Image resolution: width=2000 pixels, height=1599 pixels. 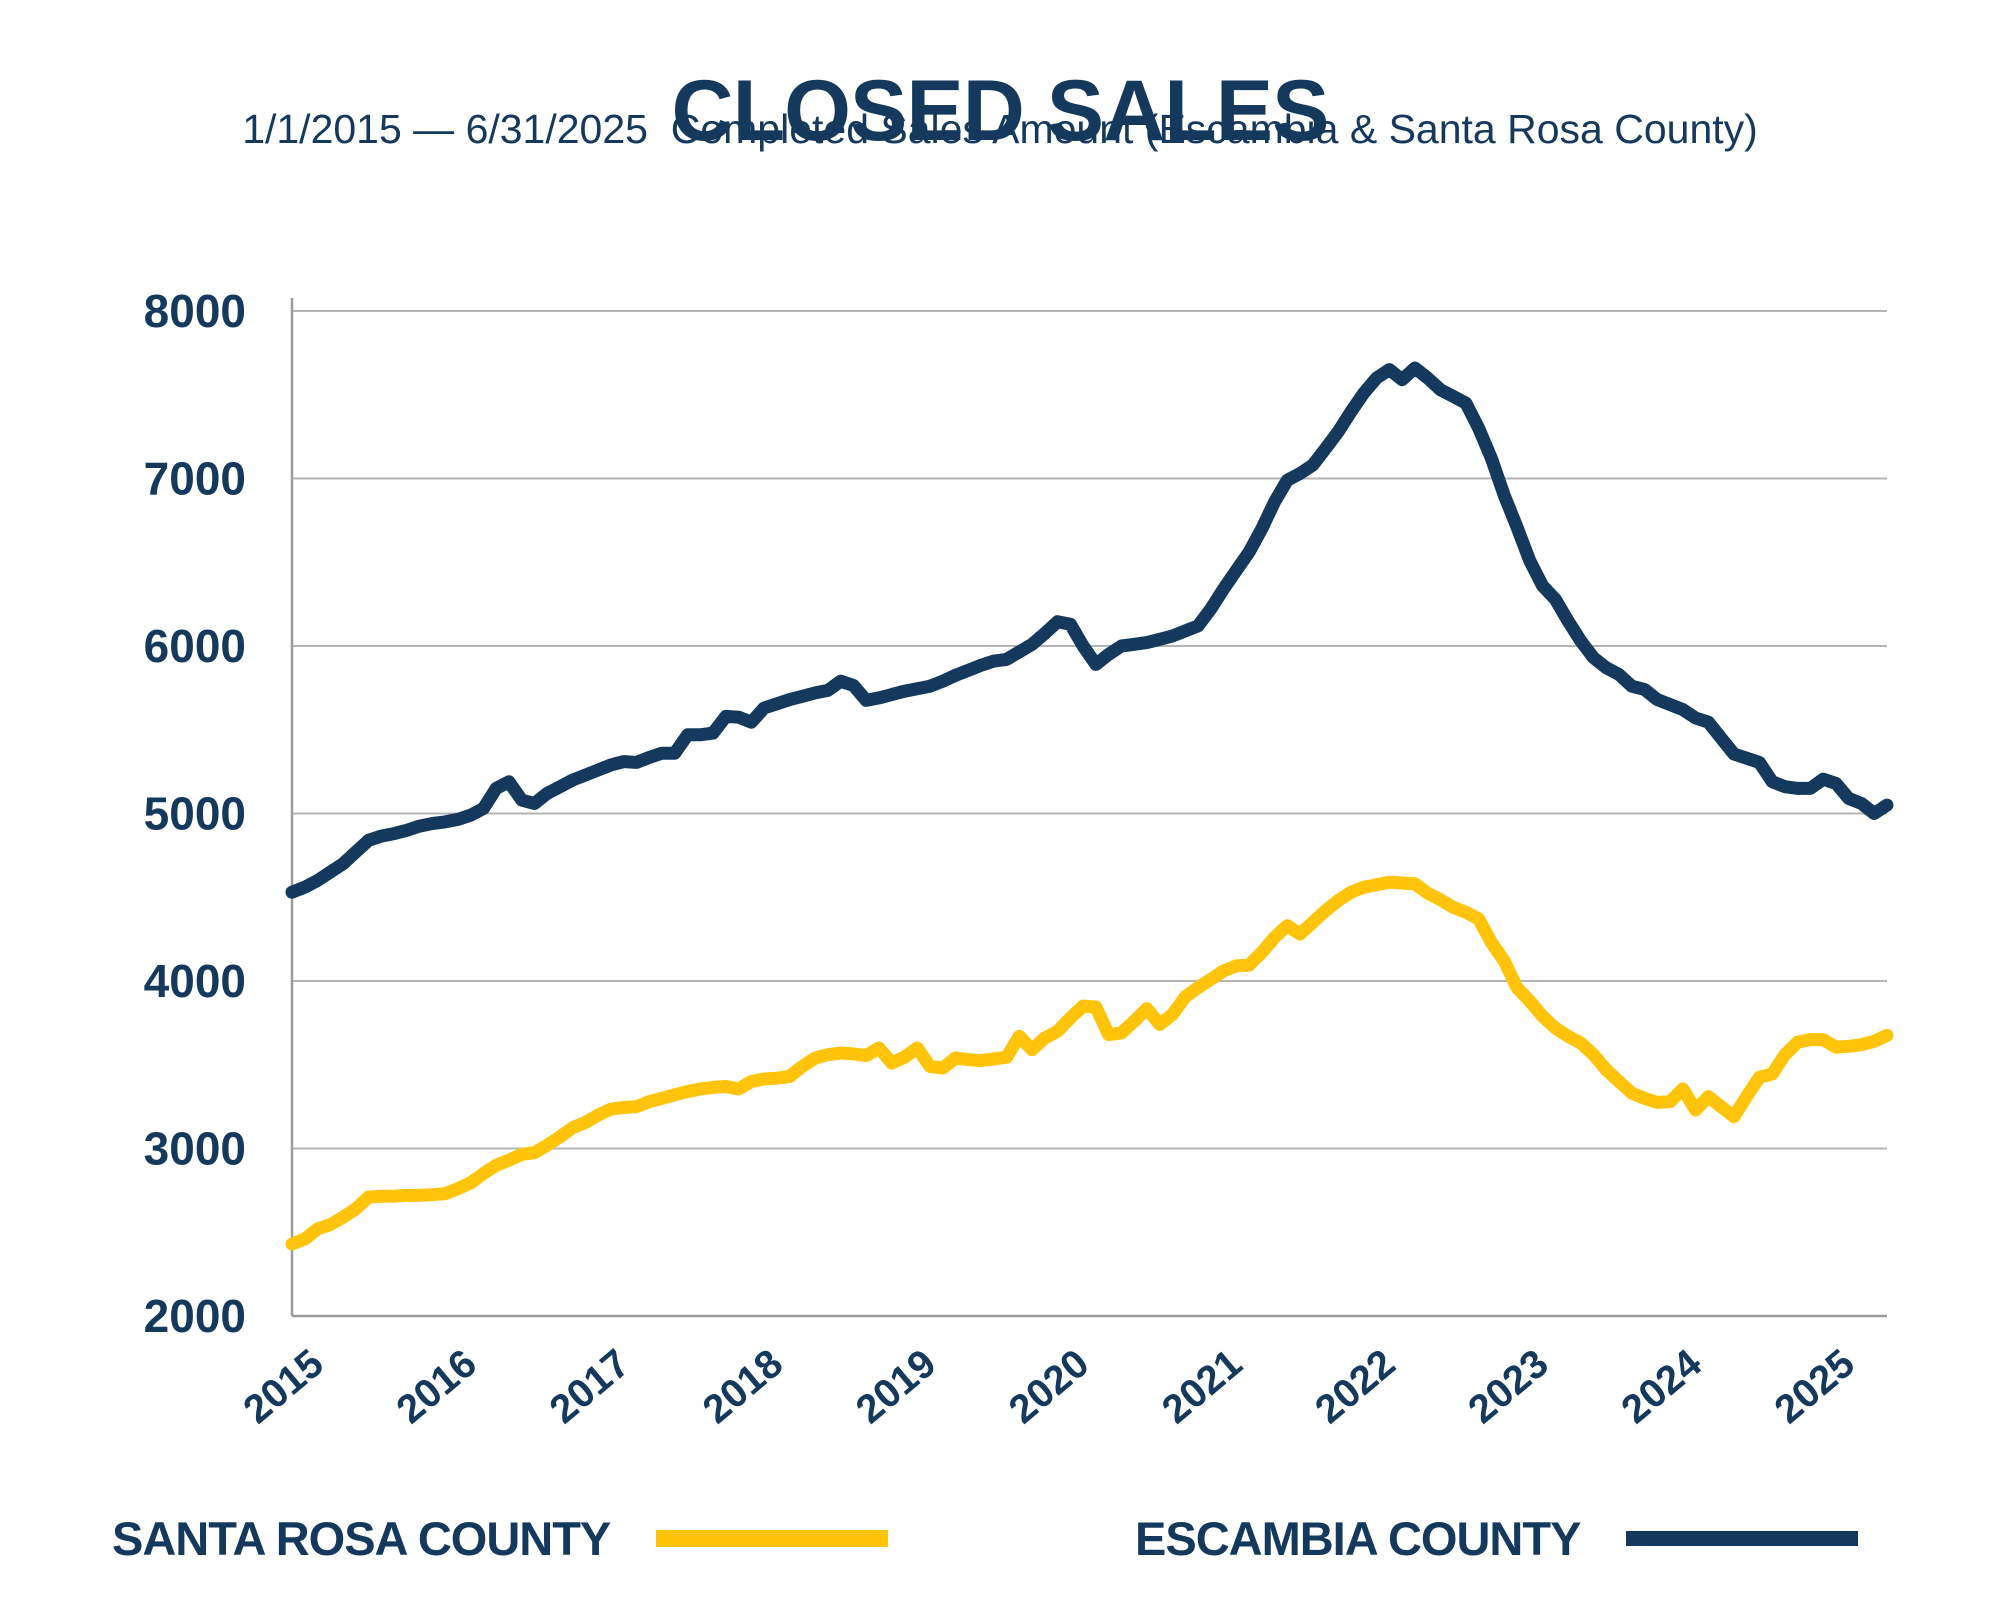 What do you see at coordinates (1661, 1386) in the screenshot?
I see `x-tick-label-2024: 2024` at bounding box center [1661, 1386].